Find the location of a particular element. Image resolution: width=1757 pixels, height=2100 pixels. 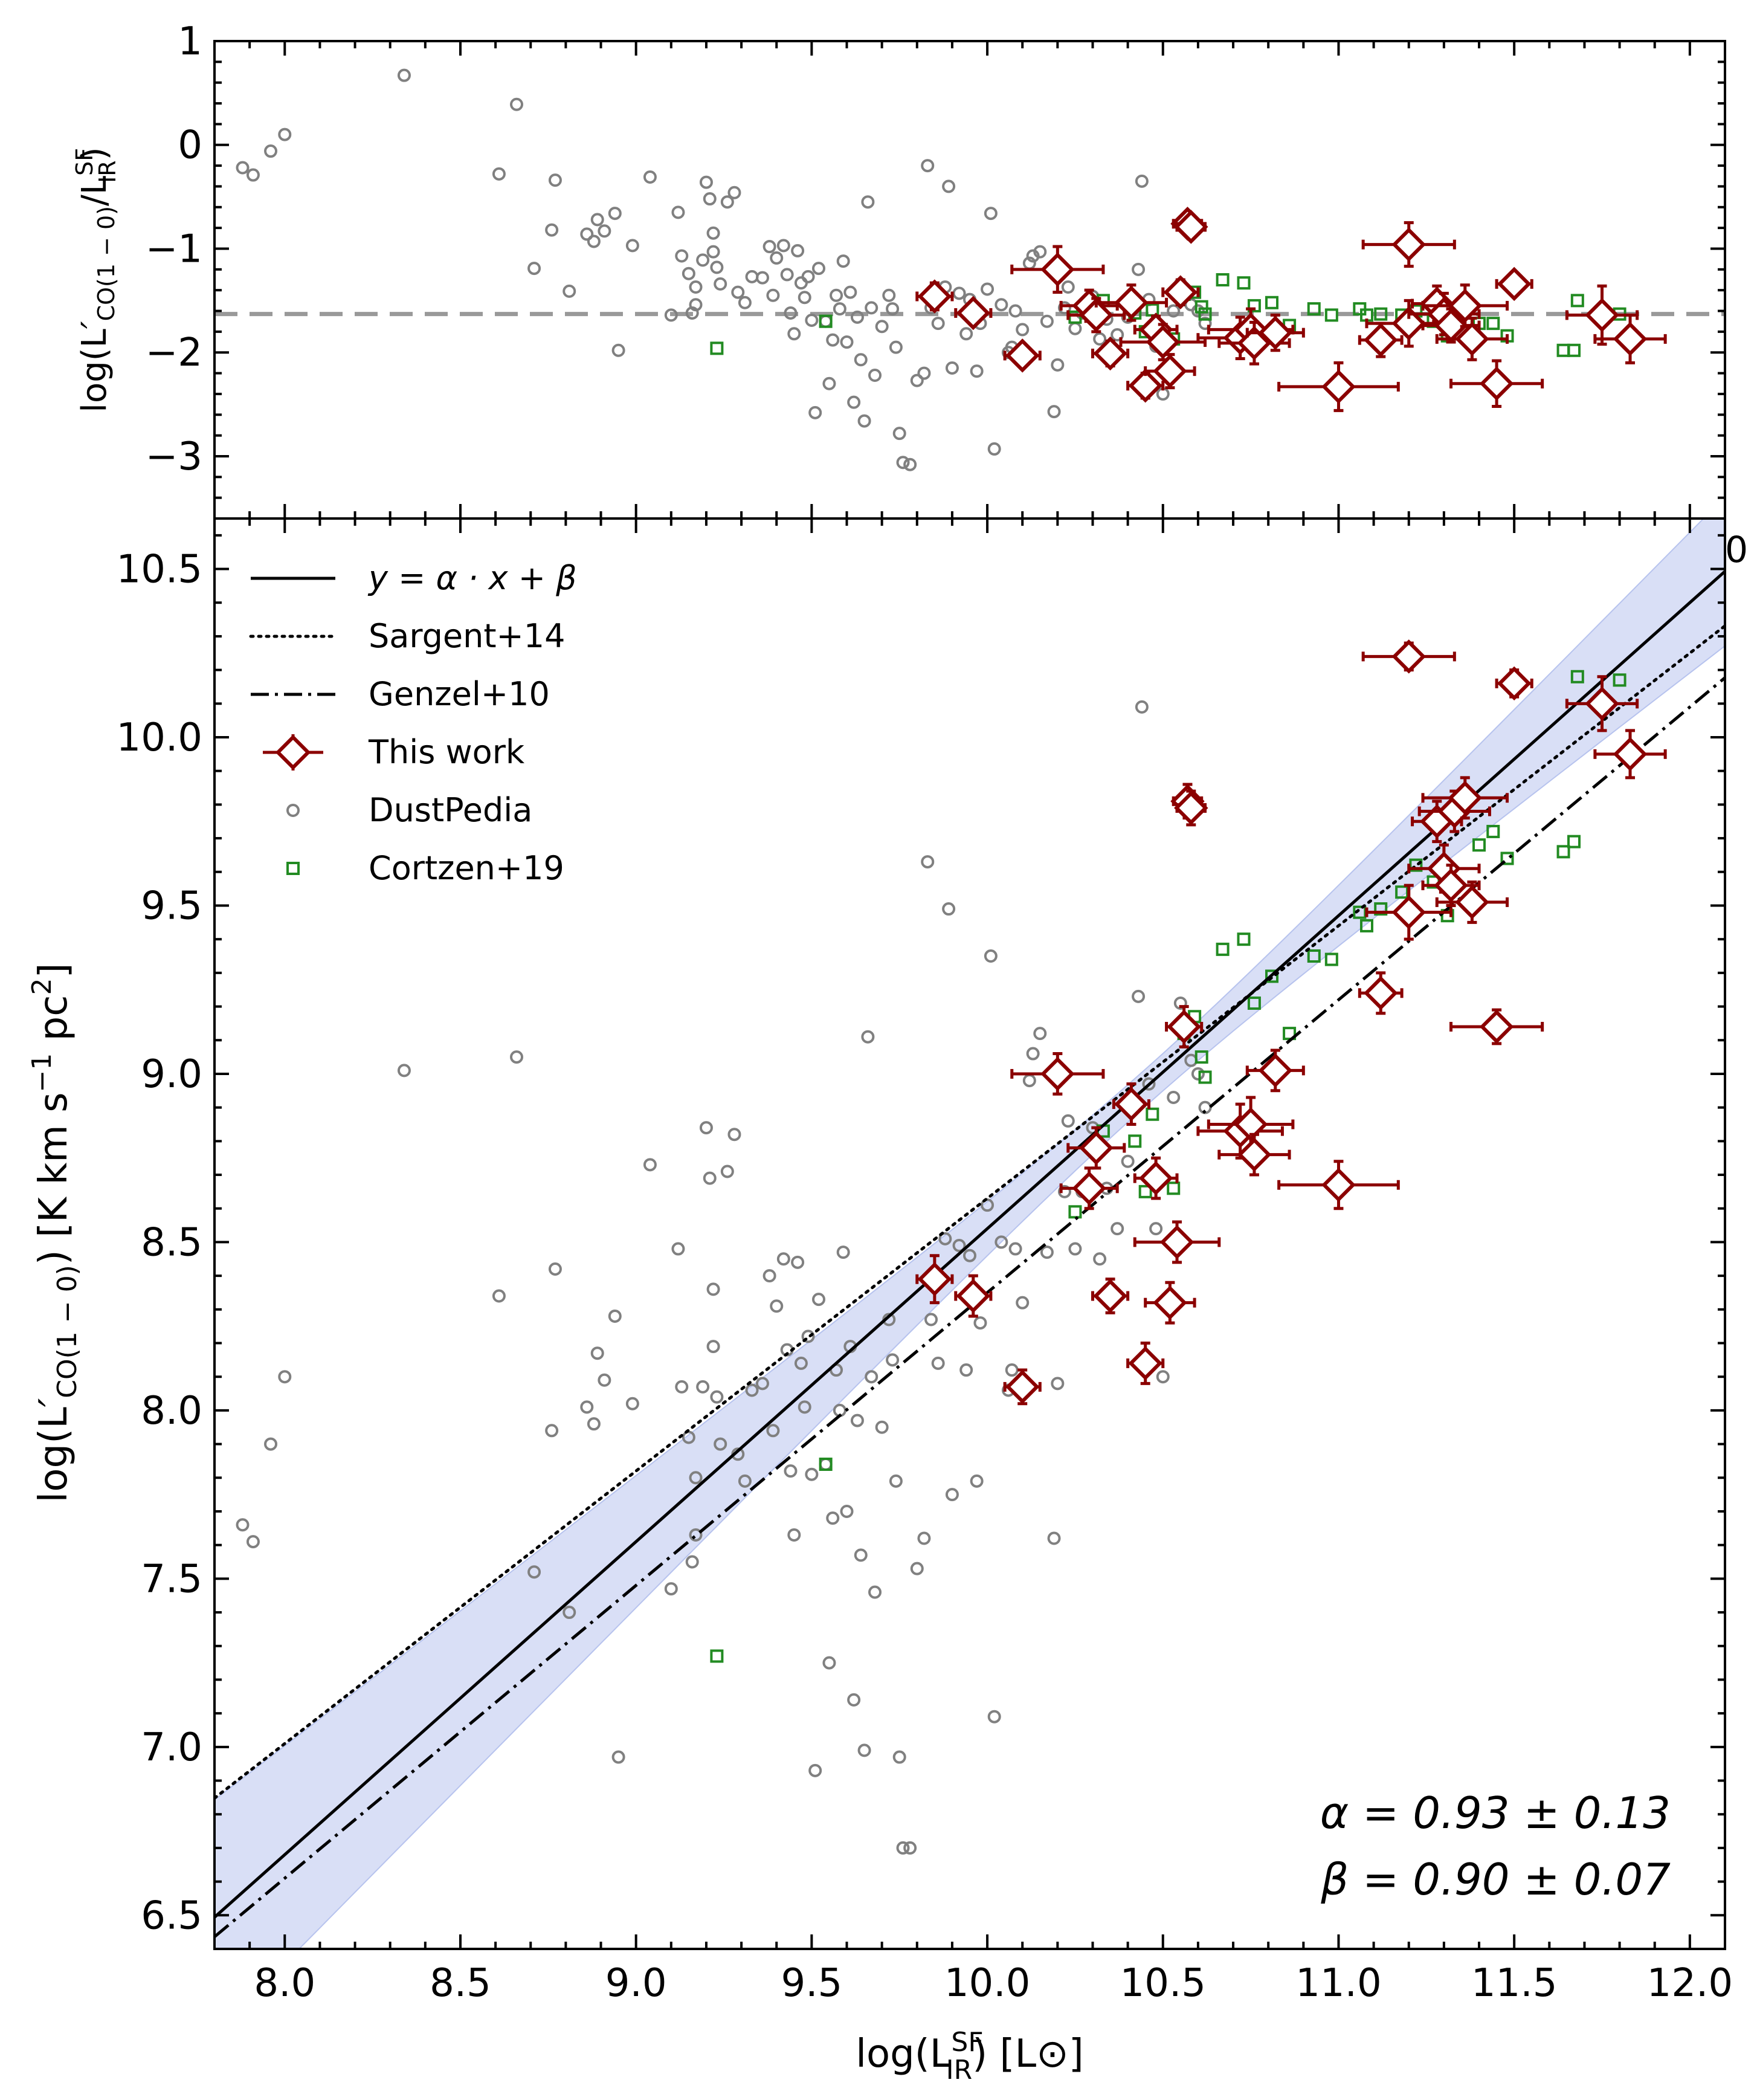

x-tick-label: 11.5 is located at coordinates (1514, 1983).